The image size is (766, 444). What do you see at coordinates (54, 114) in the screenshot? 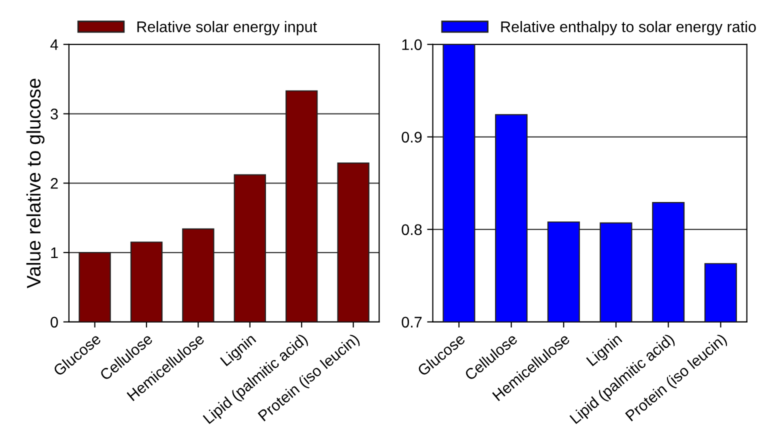
I see `y-tick-label: 3` at bounding box center [54, 114].